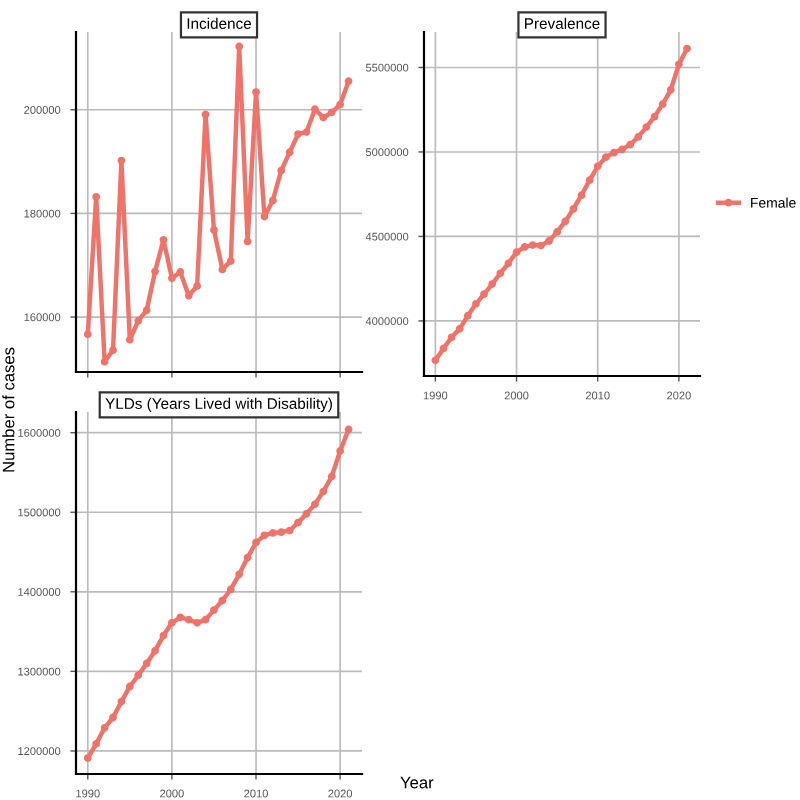 This screenshot has width=800, height=800. Describe the element at coordinates (8, 409) in the screenshot. I see `y-axis-title: Number of cases` at that location.